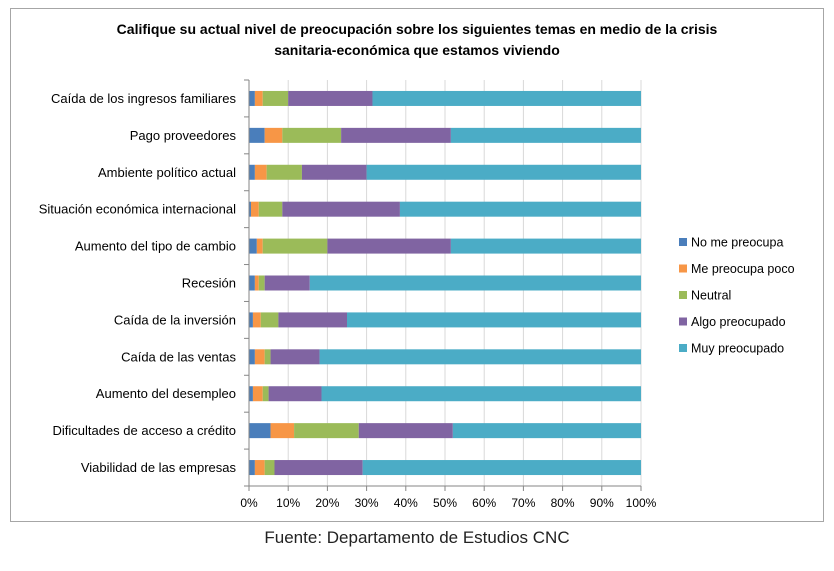  I want to click on legend-label-1: No me preocupa, so click(737, 243).